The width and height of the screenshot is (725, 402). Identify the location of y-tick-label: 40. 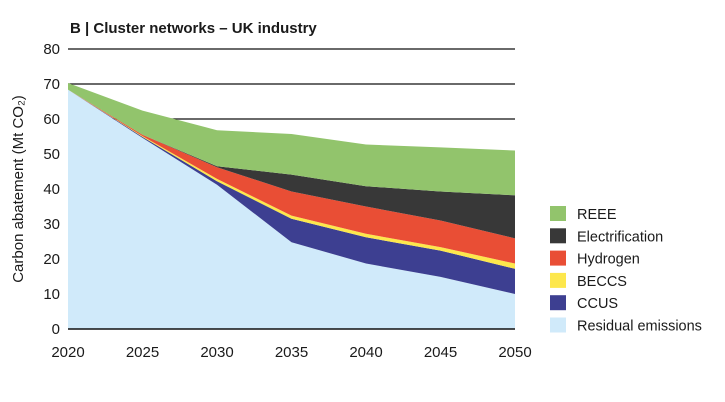
(51, 189).